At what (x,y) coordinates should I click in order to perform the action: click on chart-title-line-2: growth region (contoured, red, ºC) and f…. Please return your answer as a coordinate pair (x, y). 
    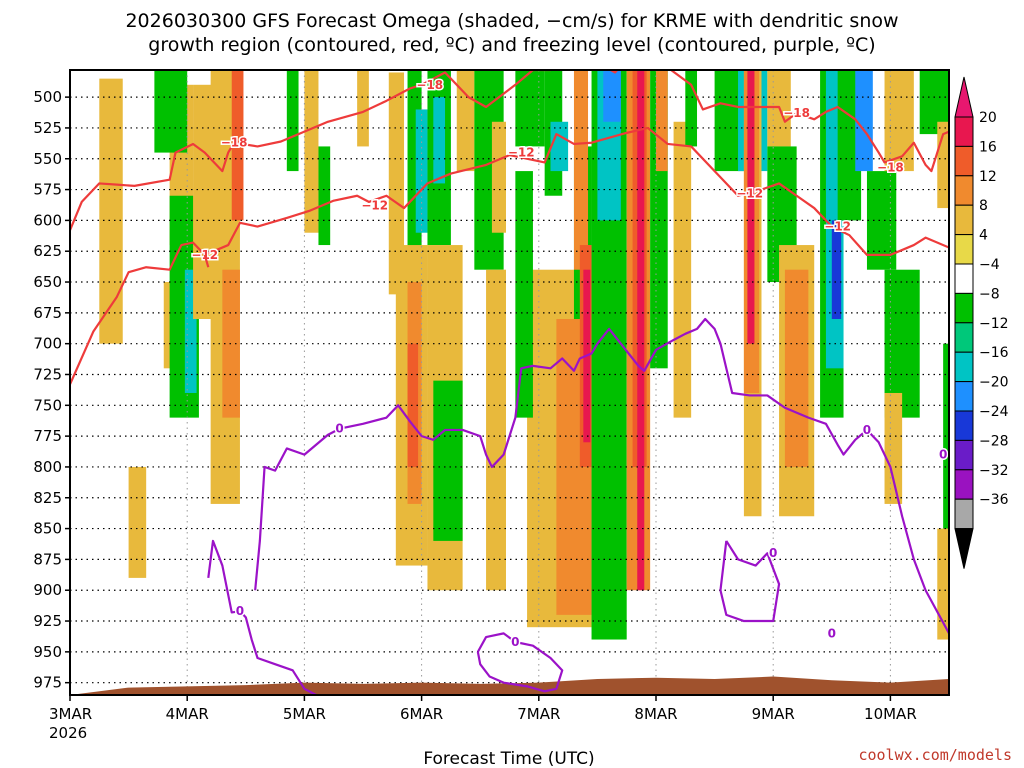
    Looking at the image, I should click on (511, 45).